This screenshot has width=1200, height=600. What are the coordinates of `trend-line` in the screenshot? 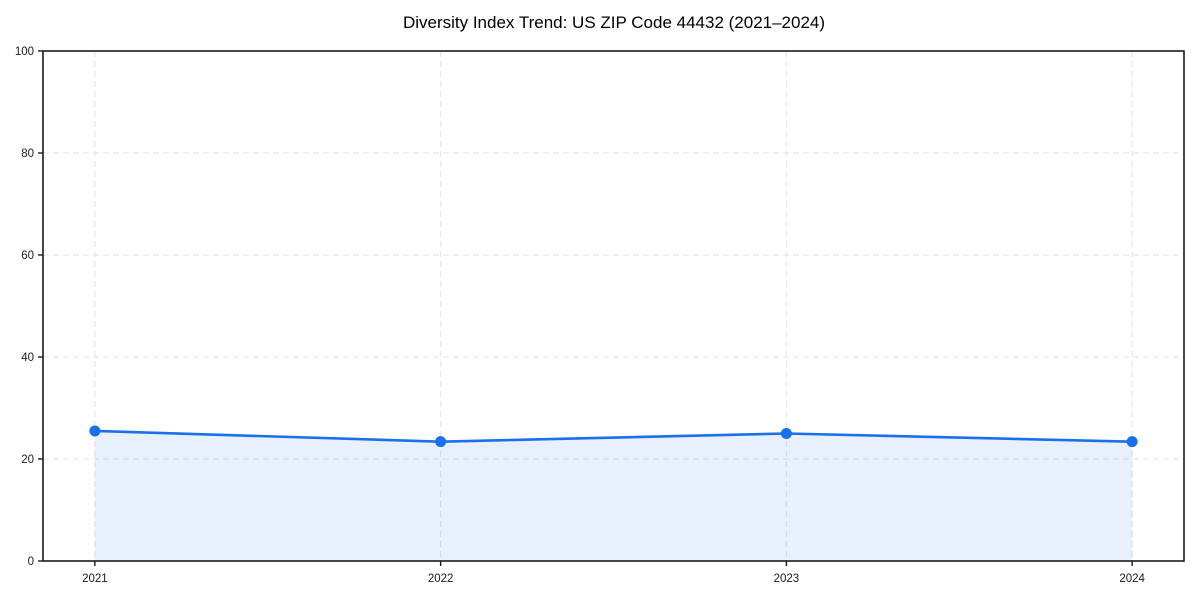 It's located at (613, 436).